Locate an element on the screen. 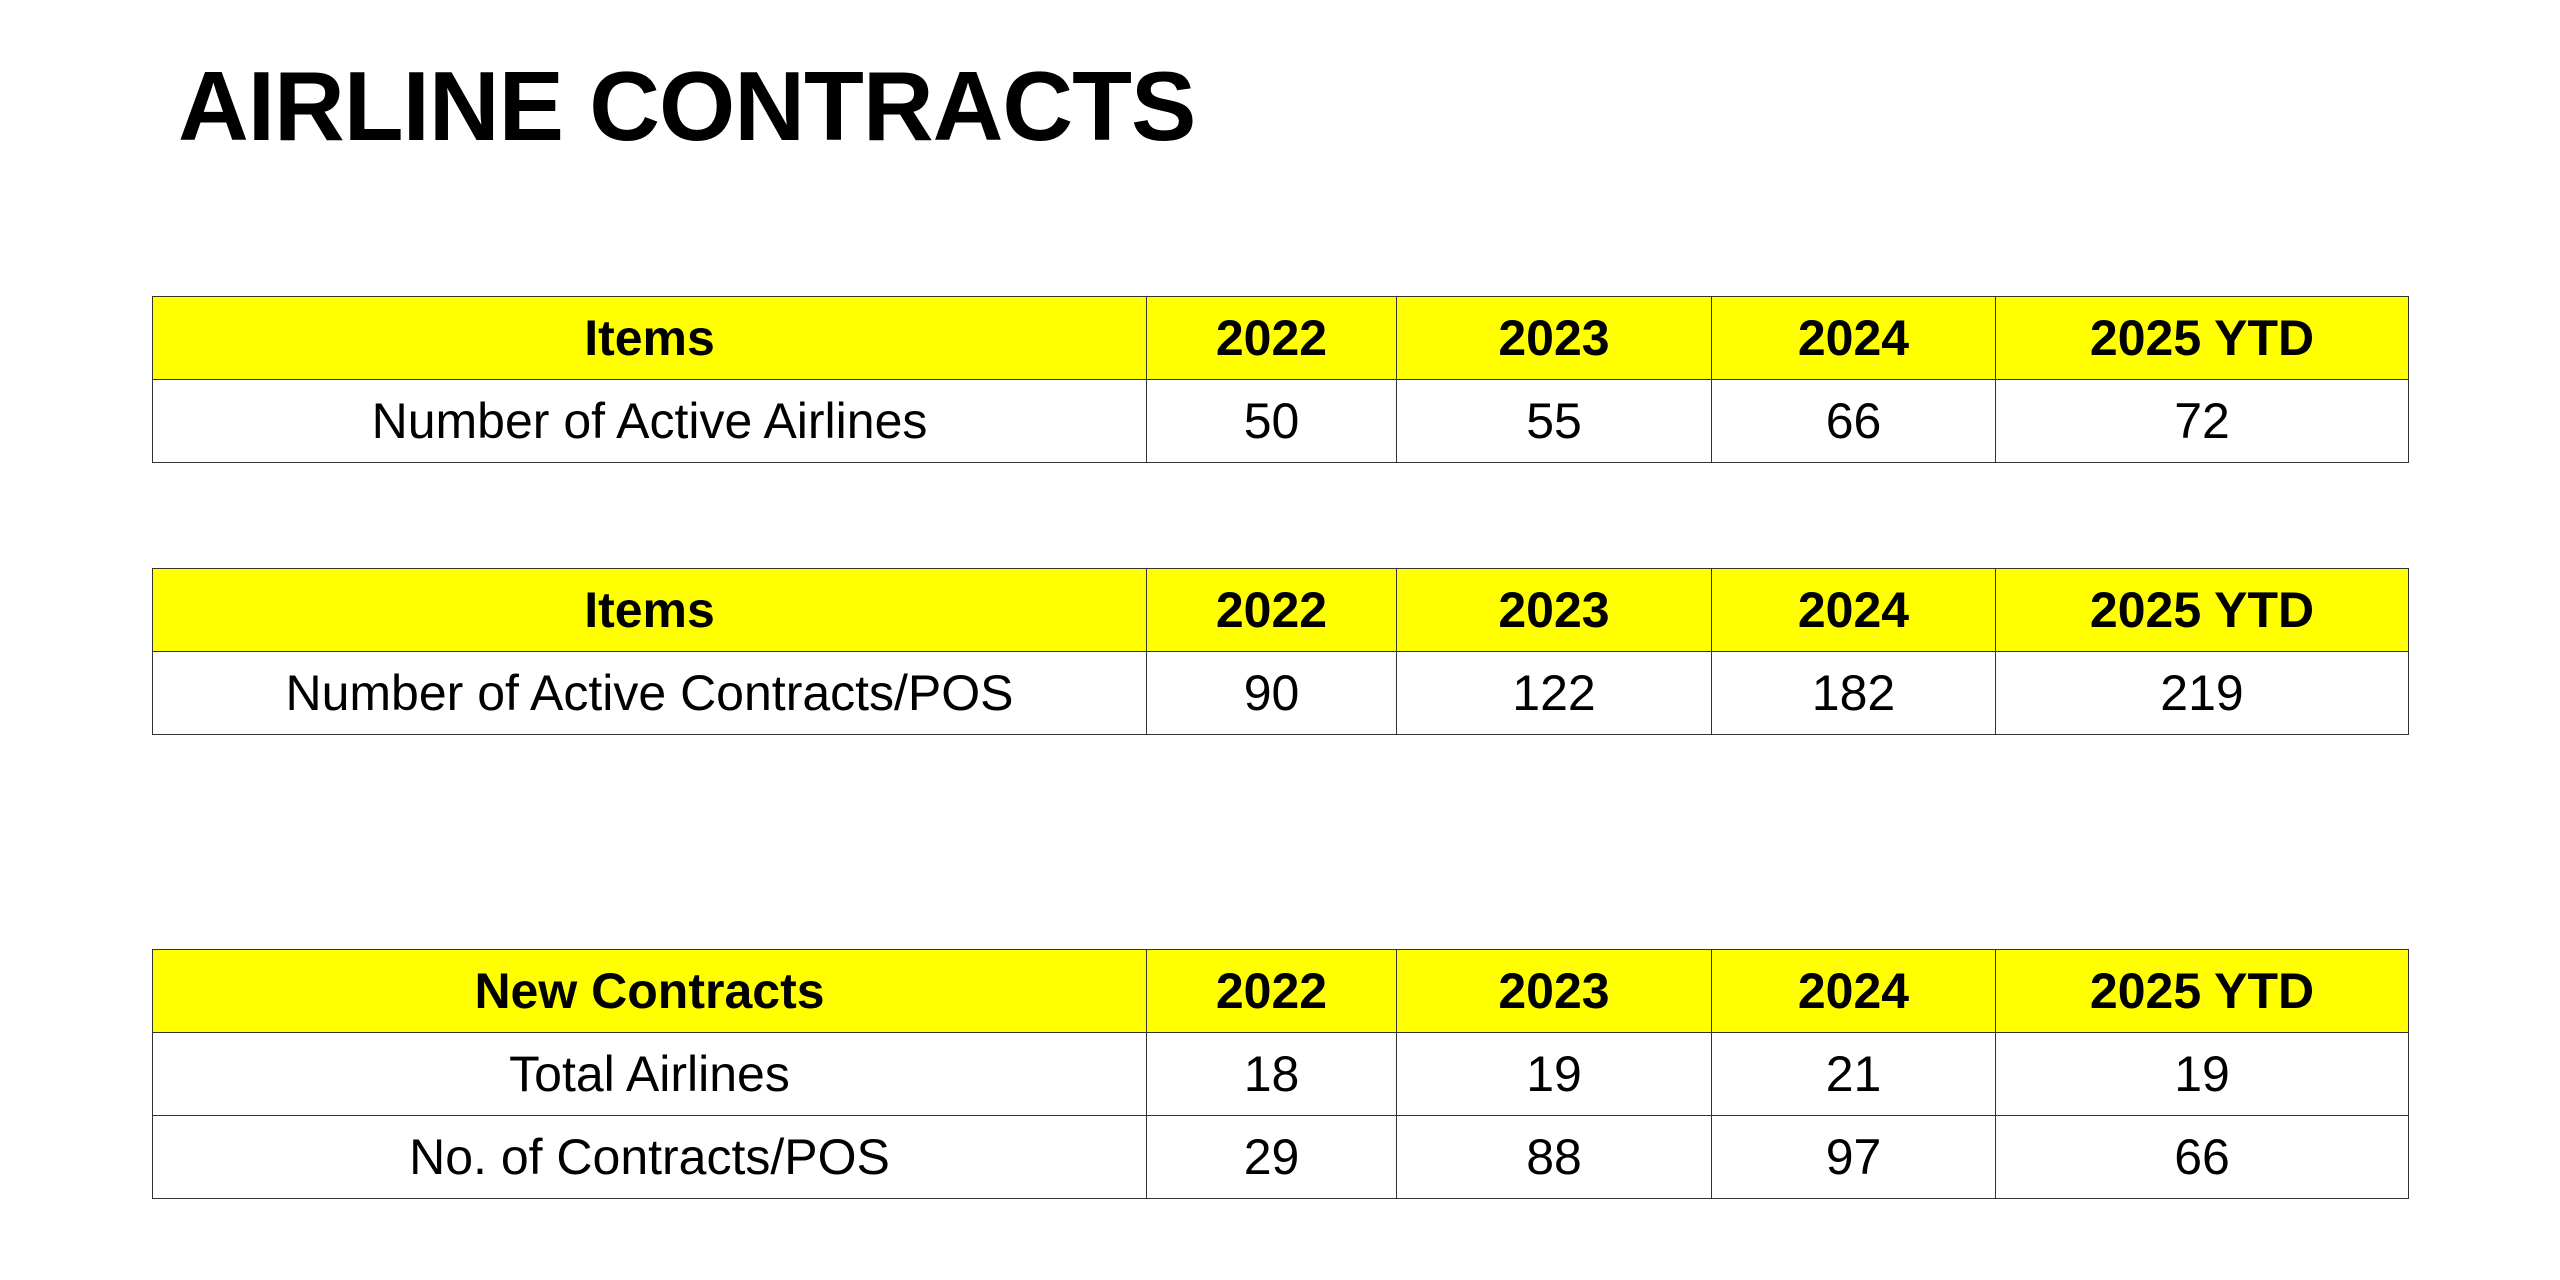 Image resolution: width=2560 pixels, height=1280 pixels. table-cell: 55 is located at coordinates (1554, 421).